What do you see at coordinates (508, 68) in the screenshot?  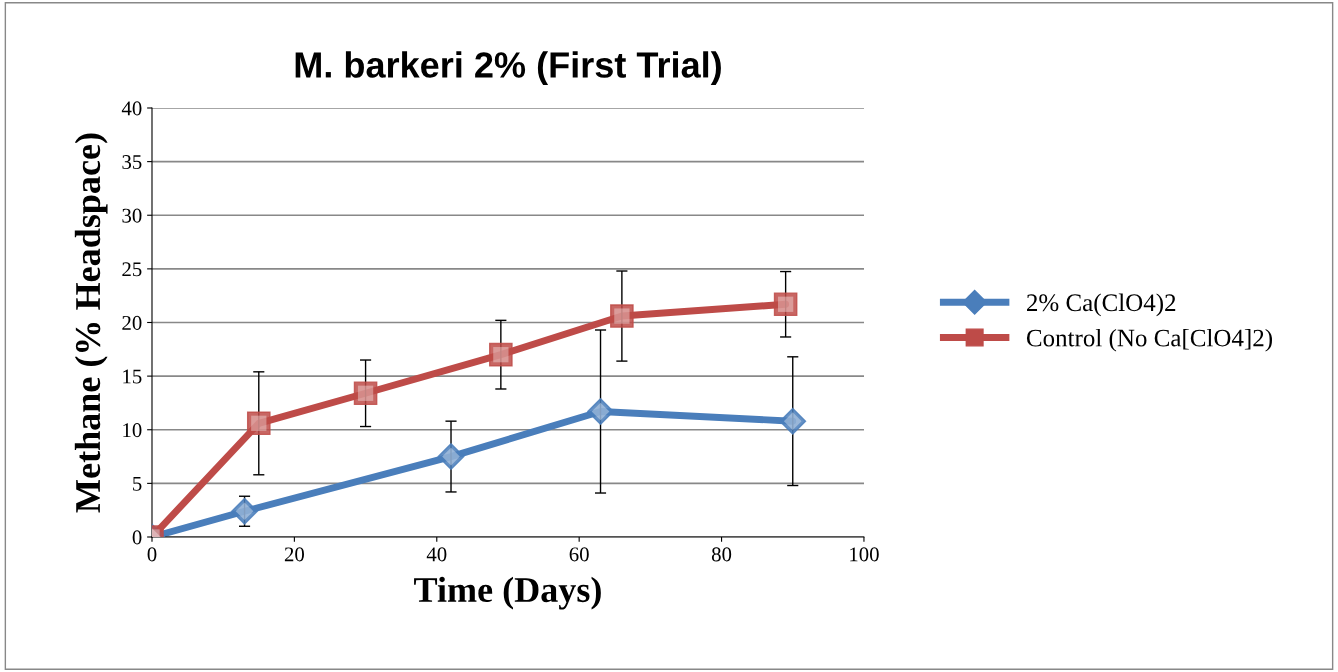 I see `chart-title: M. barkeri 2% (First Trial)` at bounding box center [508, 68].